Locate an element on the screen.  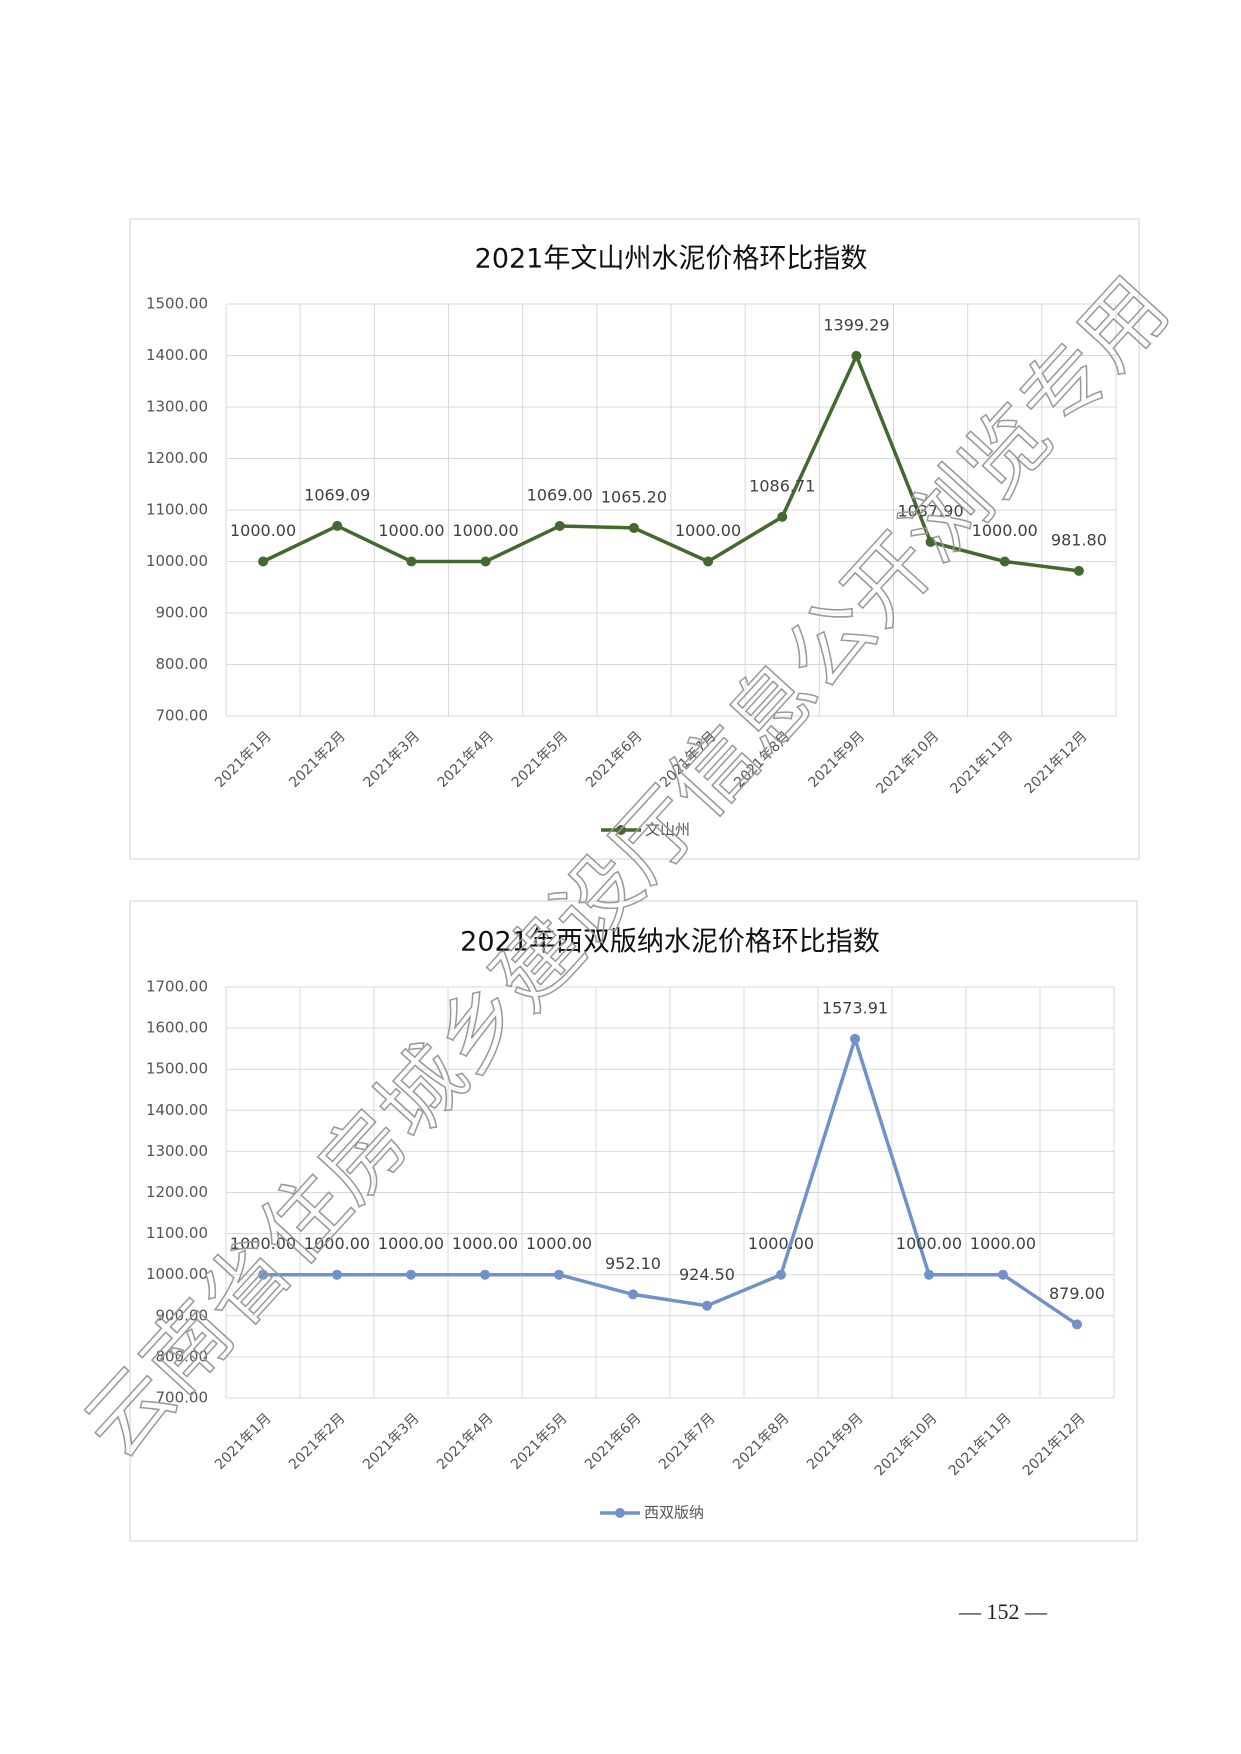
x-tick-label: 2021年8月 is located at coordinates (761, 1441).